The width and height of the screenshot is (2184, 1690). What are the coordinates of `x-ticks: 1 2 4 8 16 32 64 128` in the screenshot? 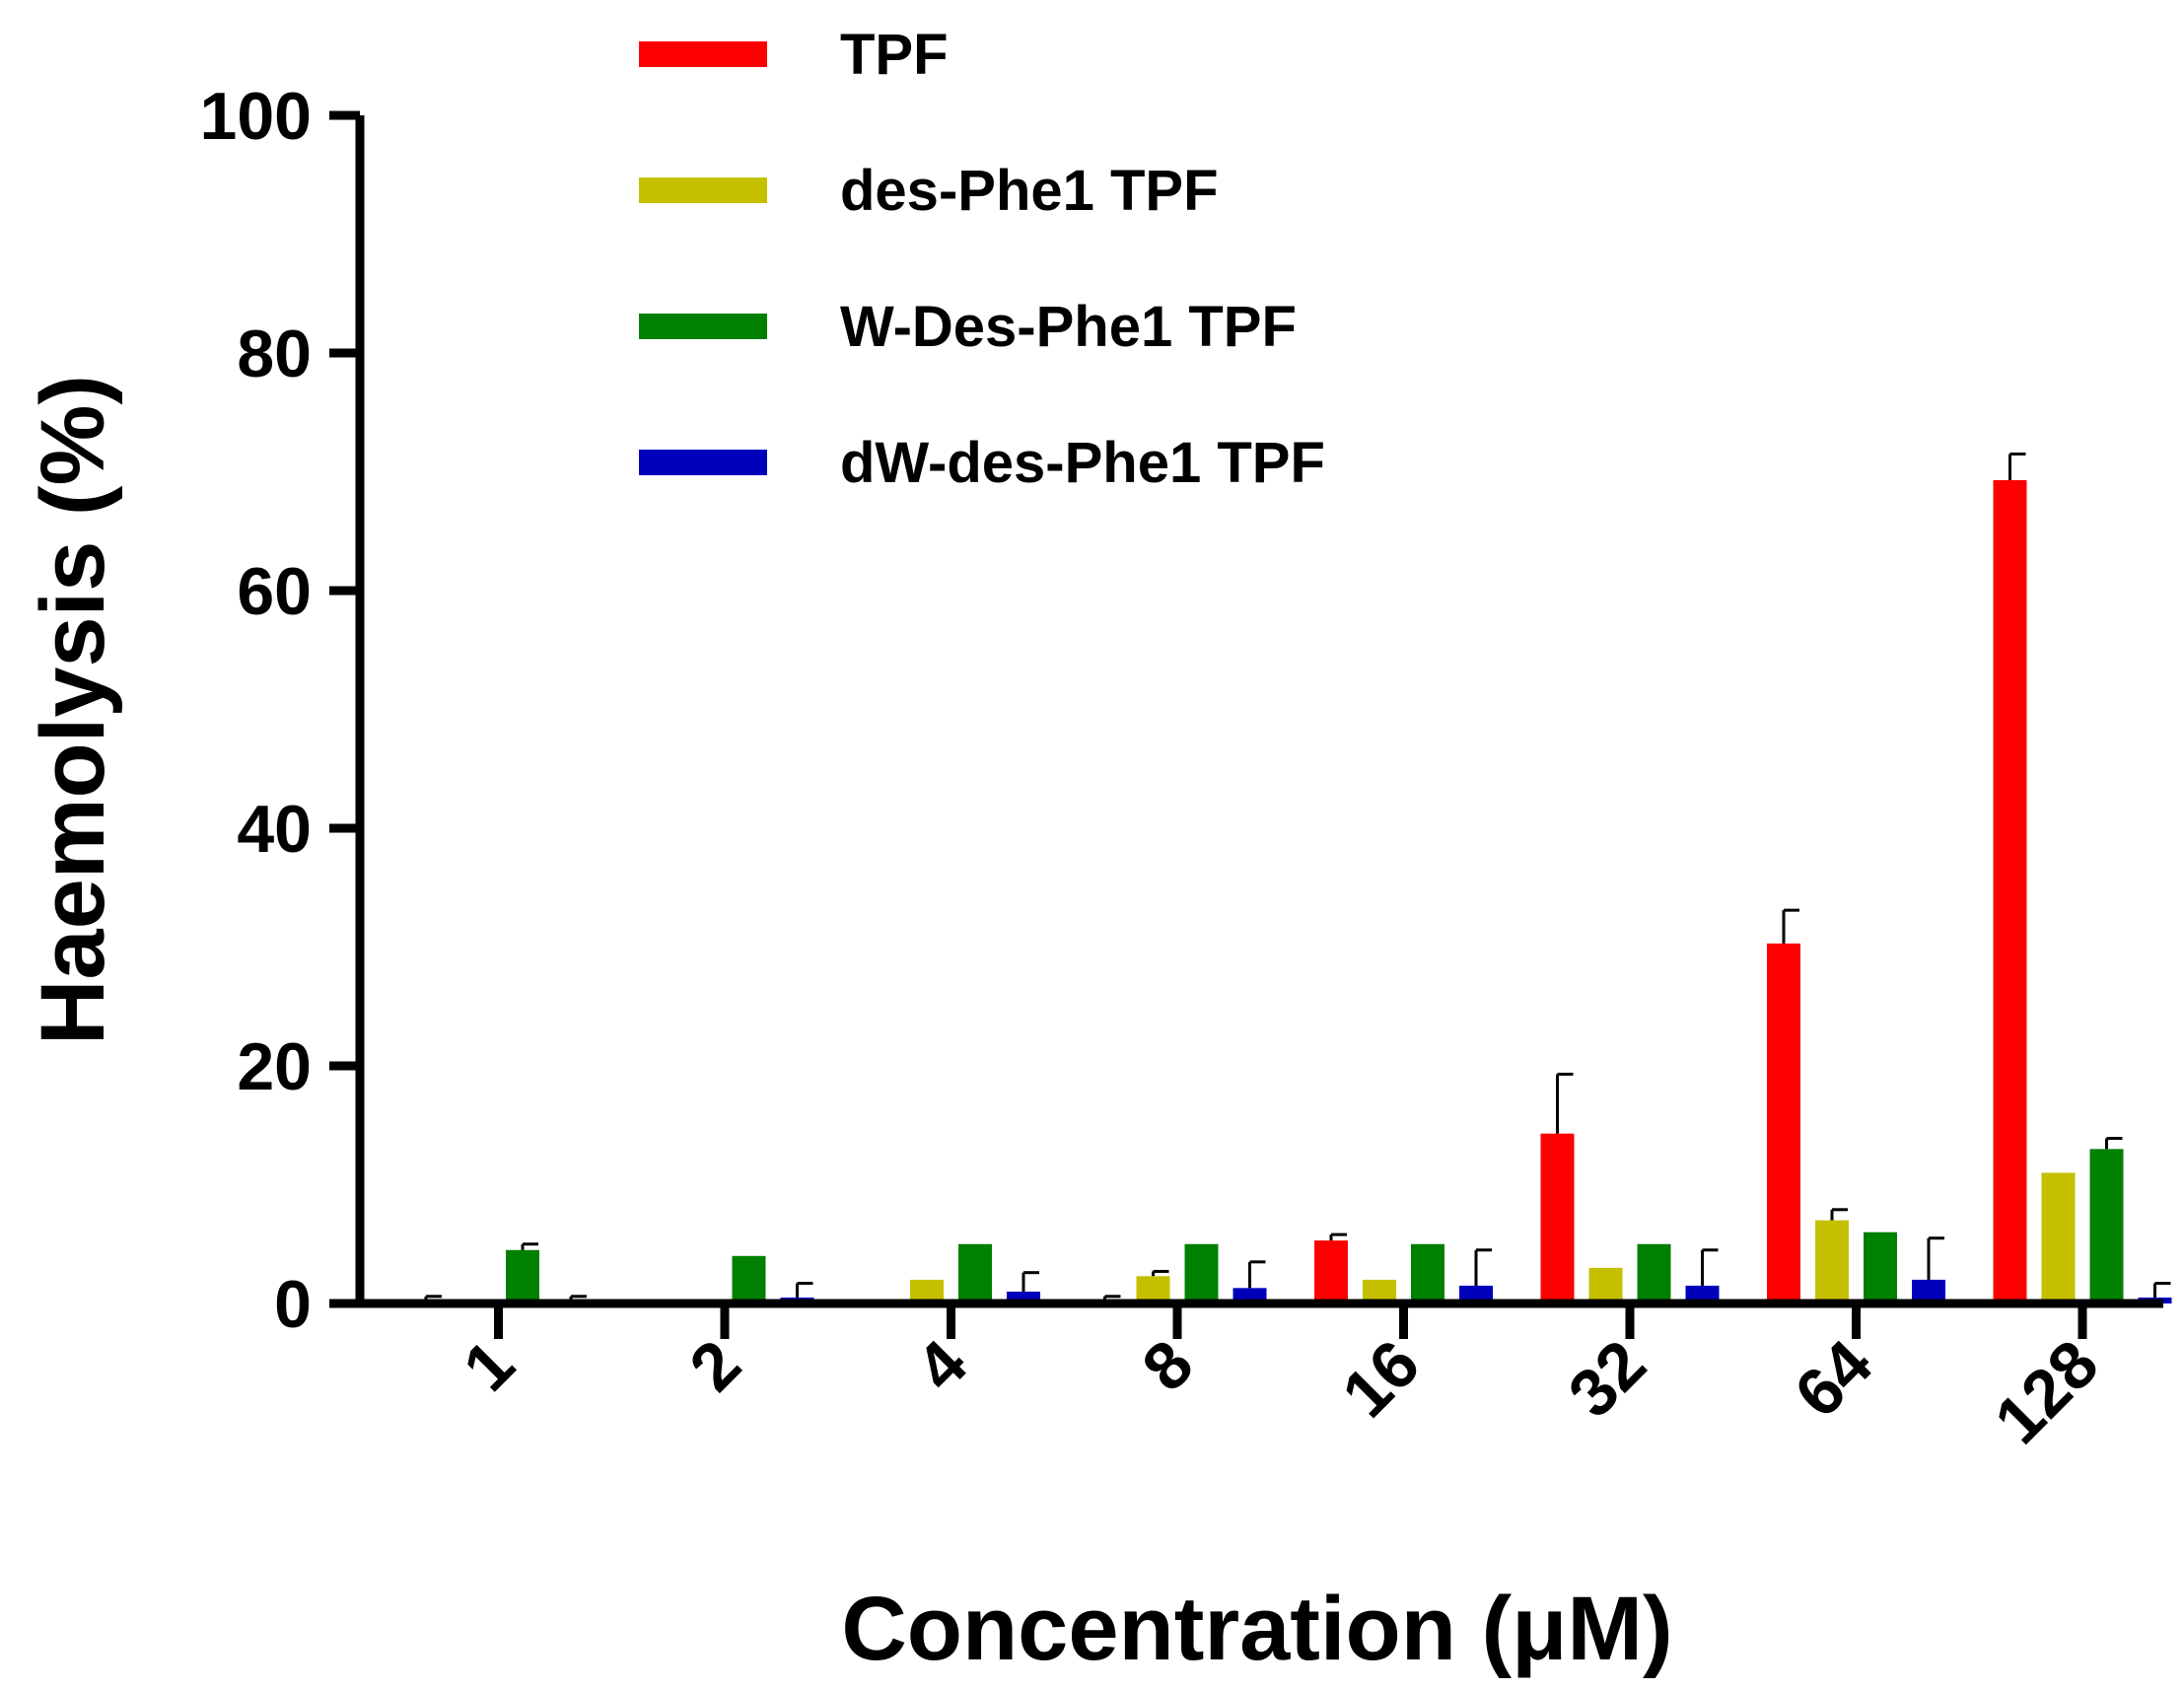 It's located at (1281, 1380).